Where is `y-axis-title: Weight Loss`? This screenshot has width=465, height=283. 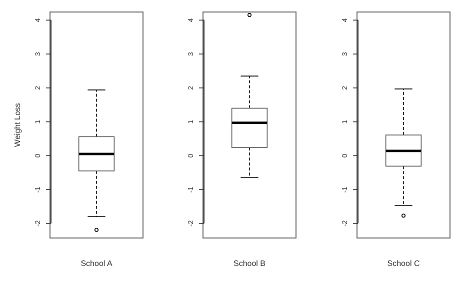
y-axis-title: Weight Loss is located at coordinates (17, 125).